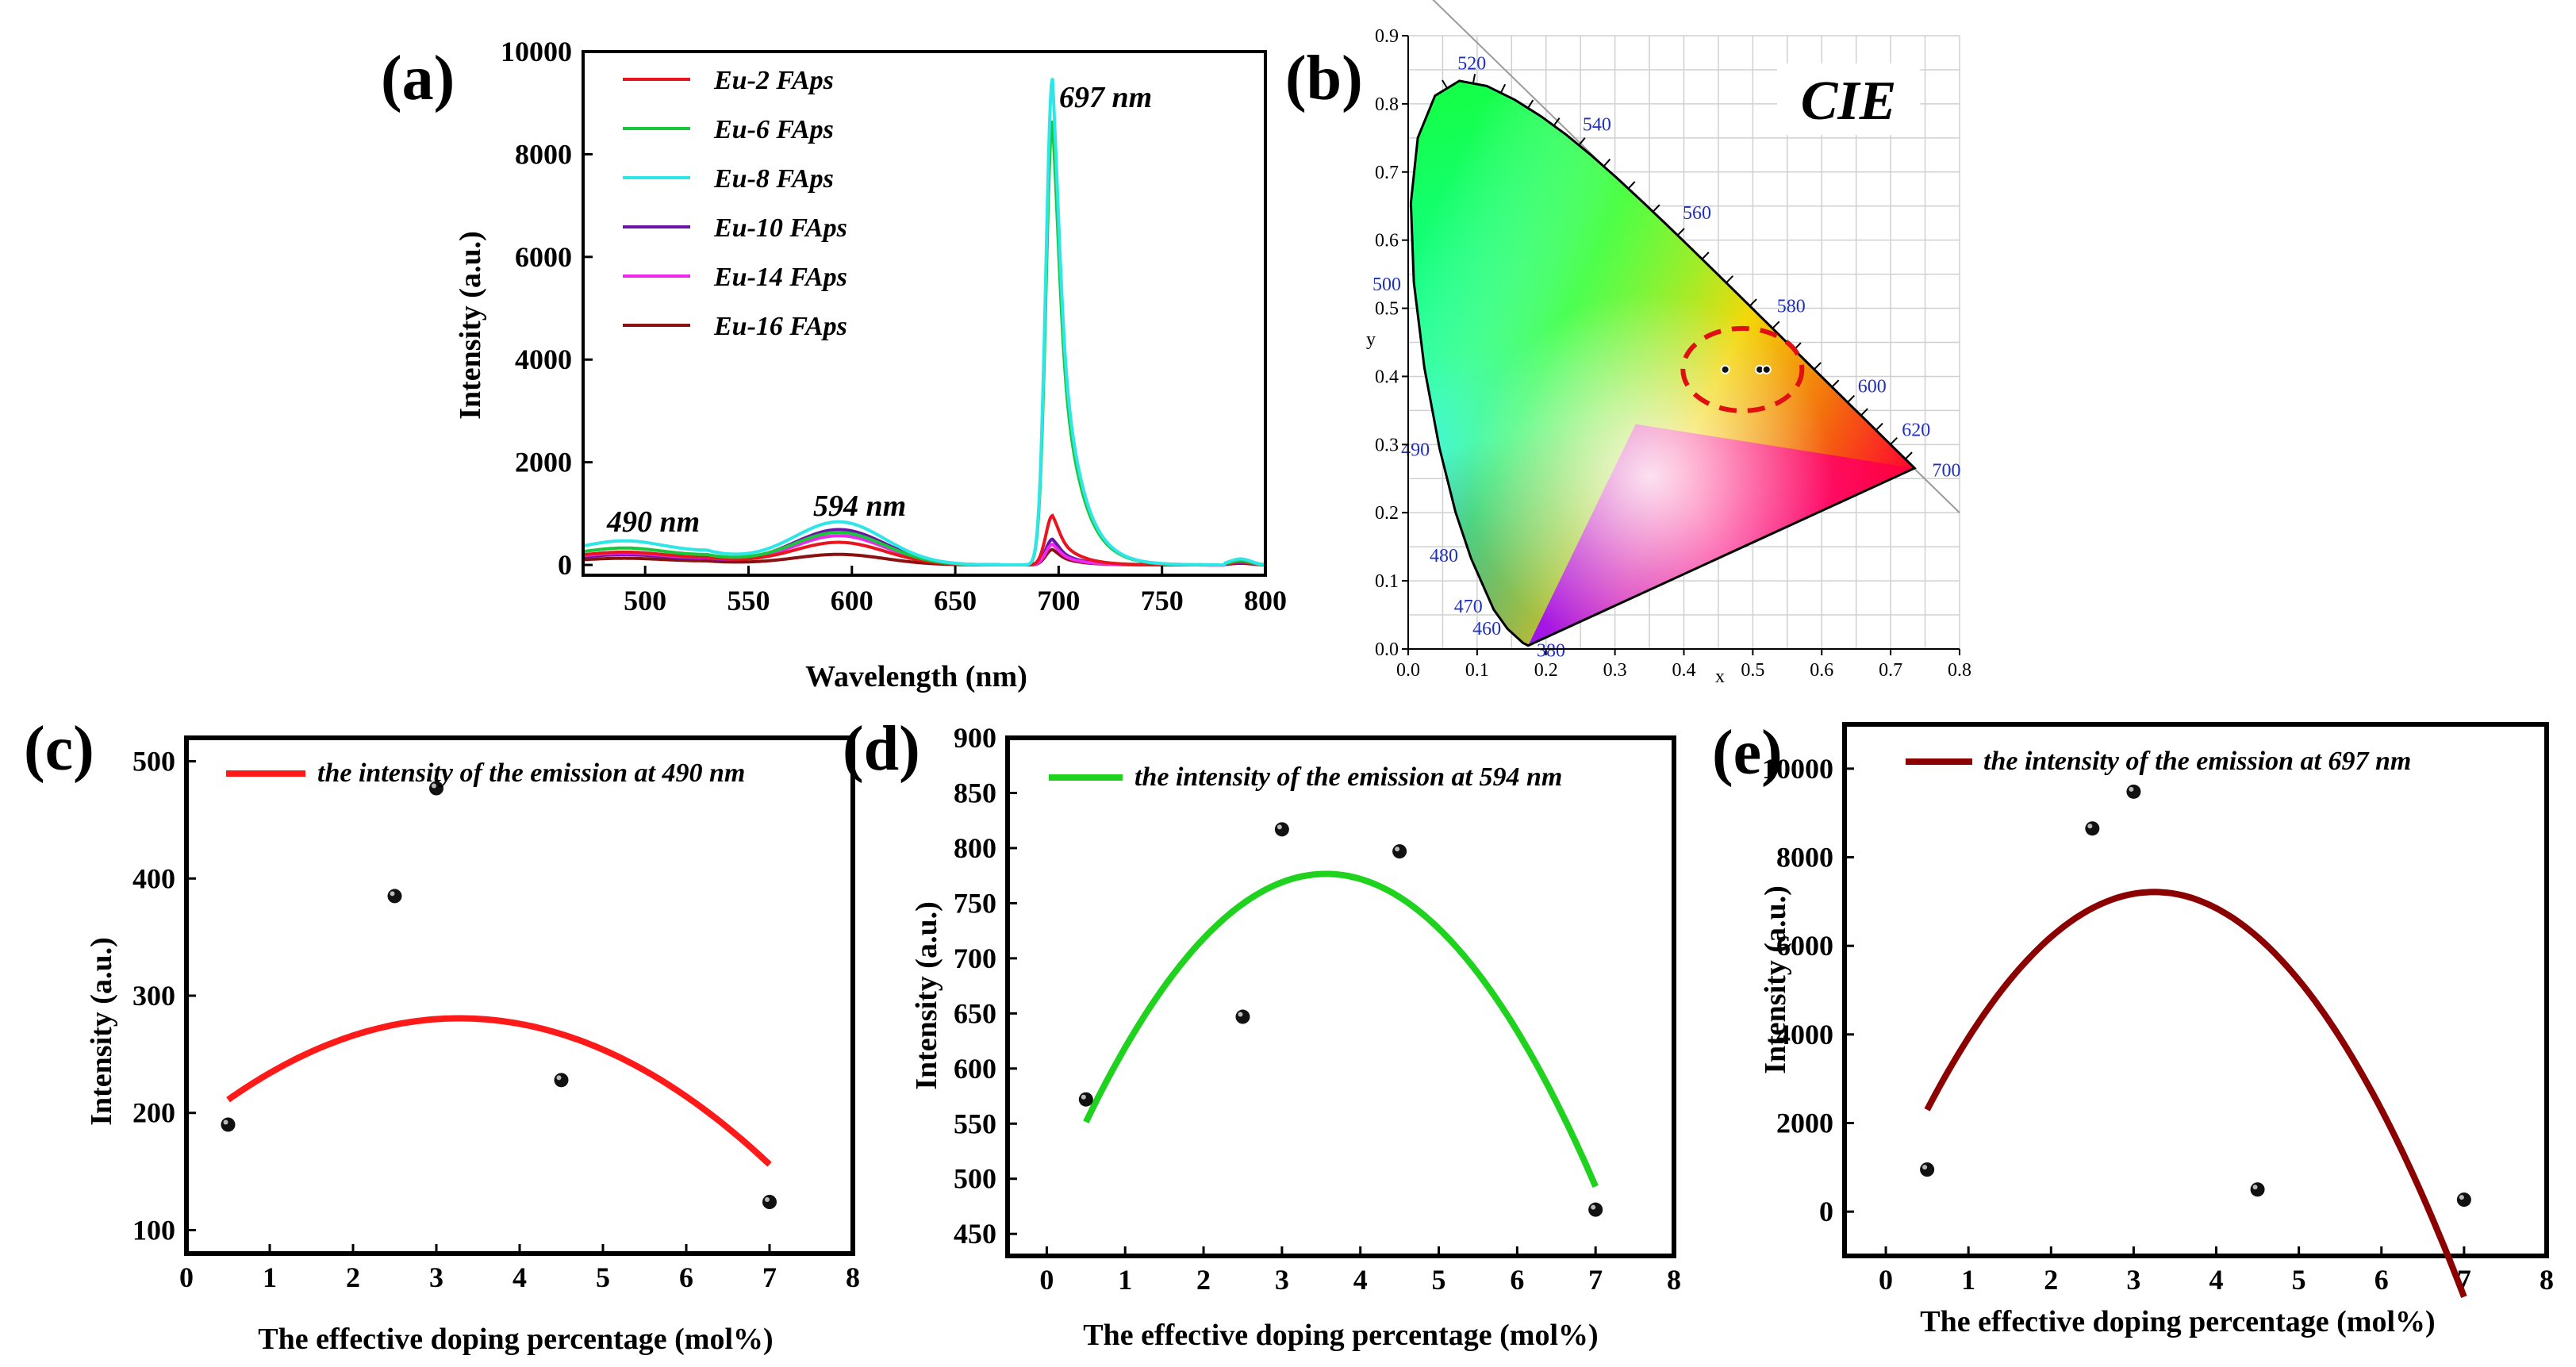  Describe the element at coordinates (975, 1069) in the screenshot. I see `y-tick-label: 600` at that location.